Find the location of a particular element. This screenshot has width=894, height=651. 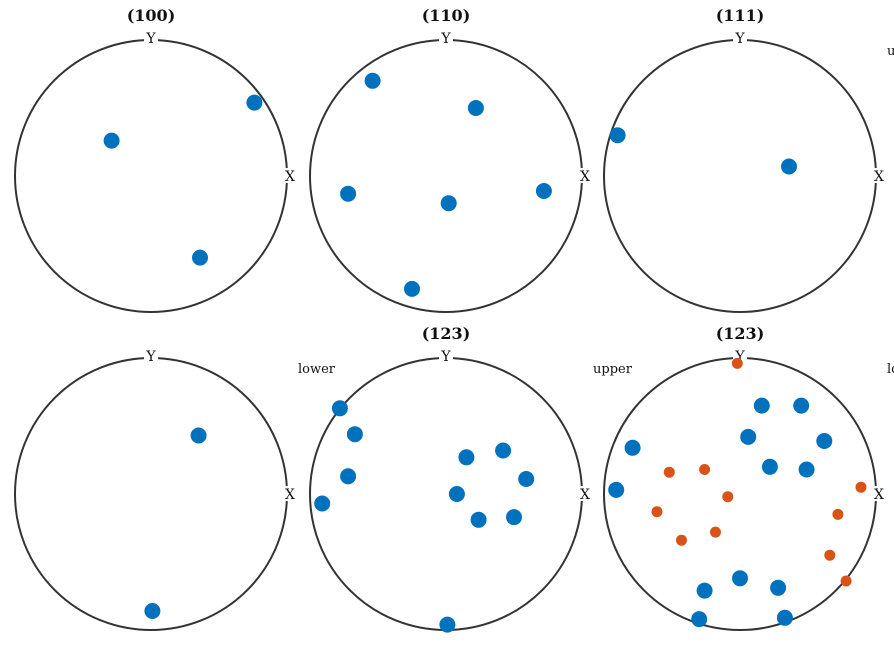

panel-title: (110) is located at coordinates (446, 15).